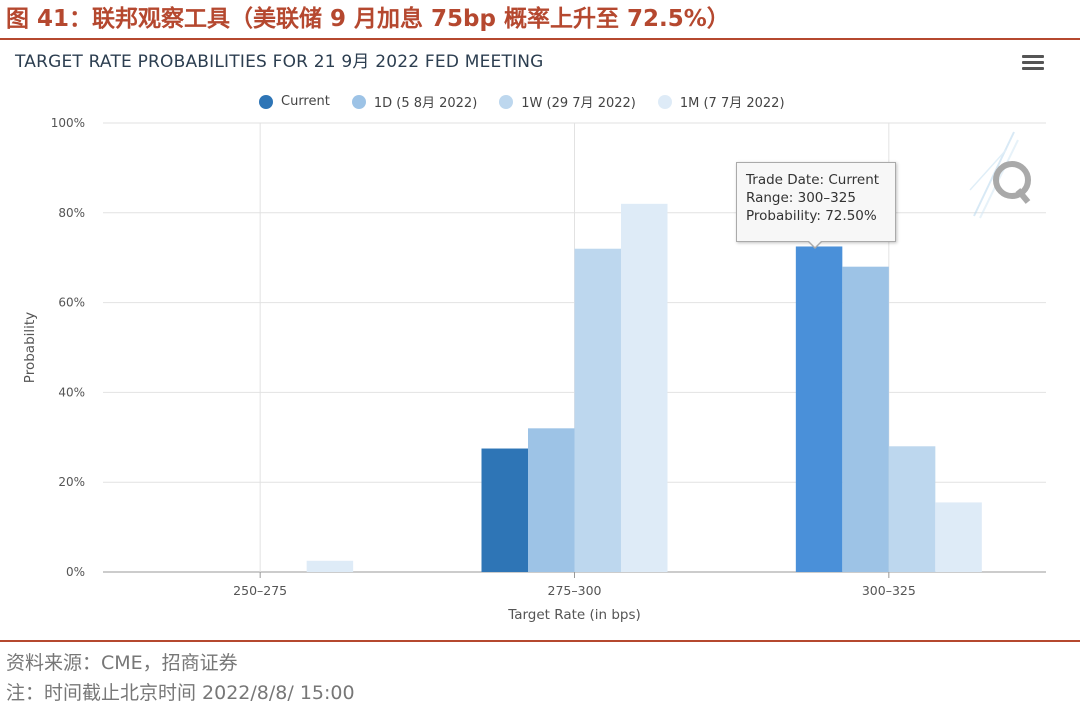  Describe the element at coordinates (71, 482) in the screenshot. I see `y-tick-label: 20%` at that location.